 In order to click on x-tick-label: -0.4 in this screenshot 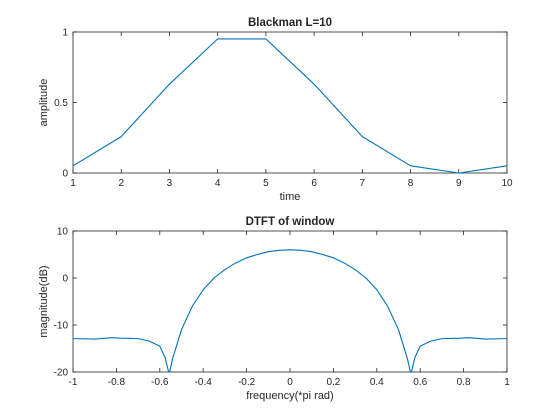, I will do `click(204, 382)`.